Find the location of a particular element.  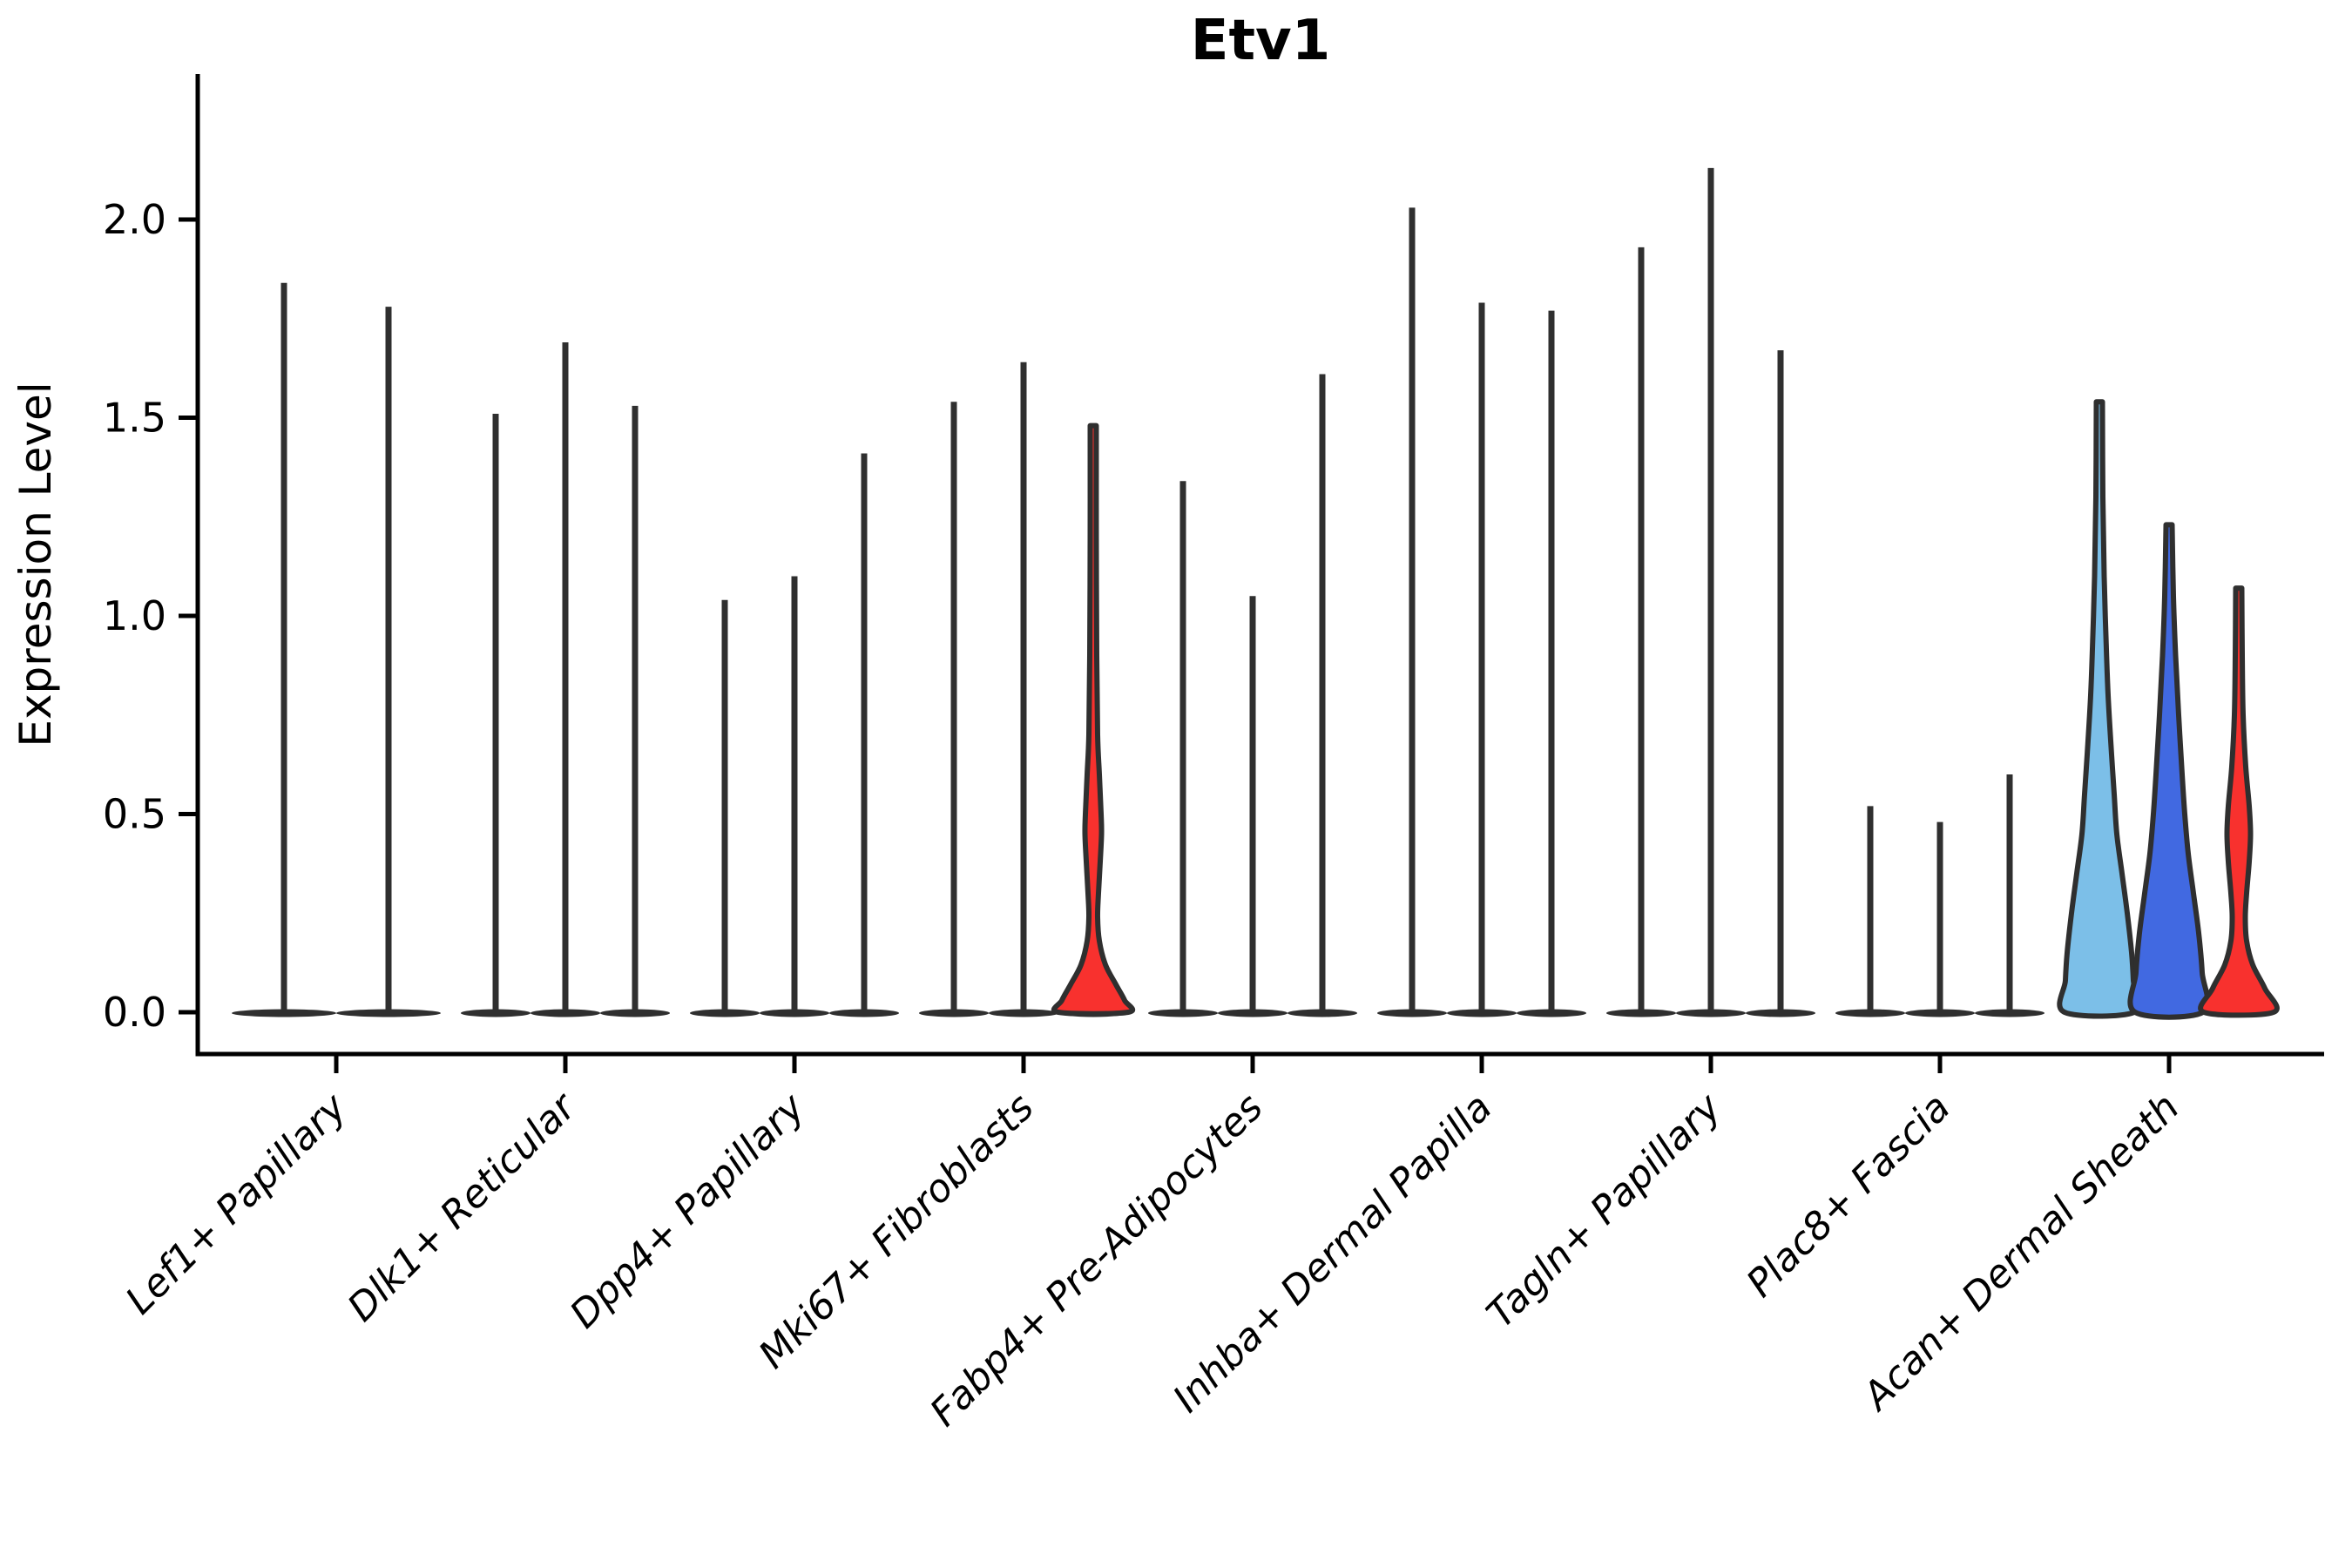

chart-title: Etv1 is located at coordinates (1261, 41).